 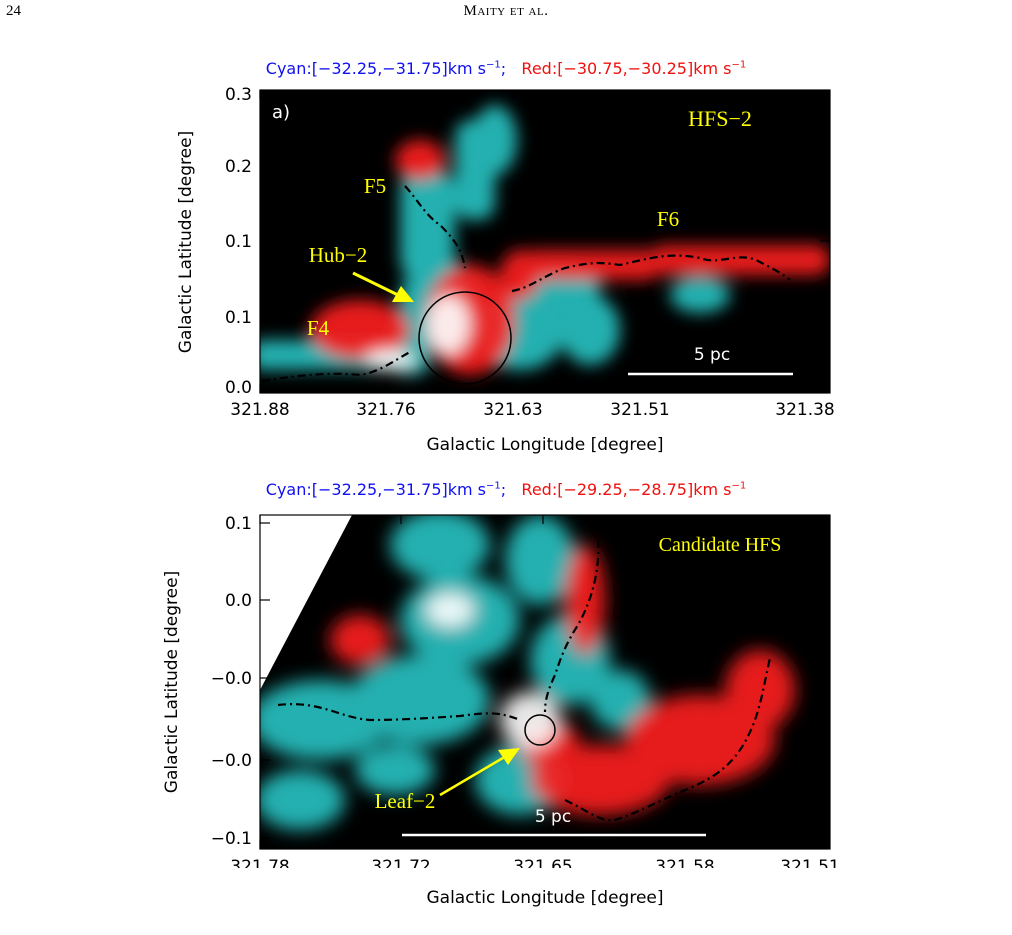 What do you see at coordinates (281, 549) in the screenshot?
I see `panel-label: b)` at bounding box center [281, 549].